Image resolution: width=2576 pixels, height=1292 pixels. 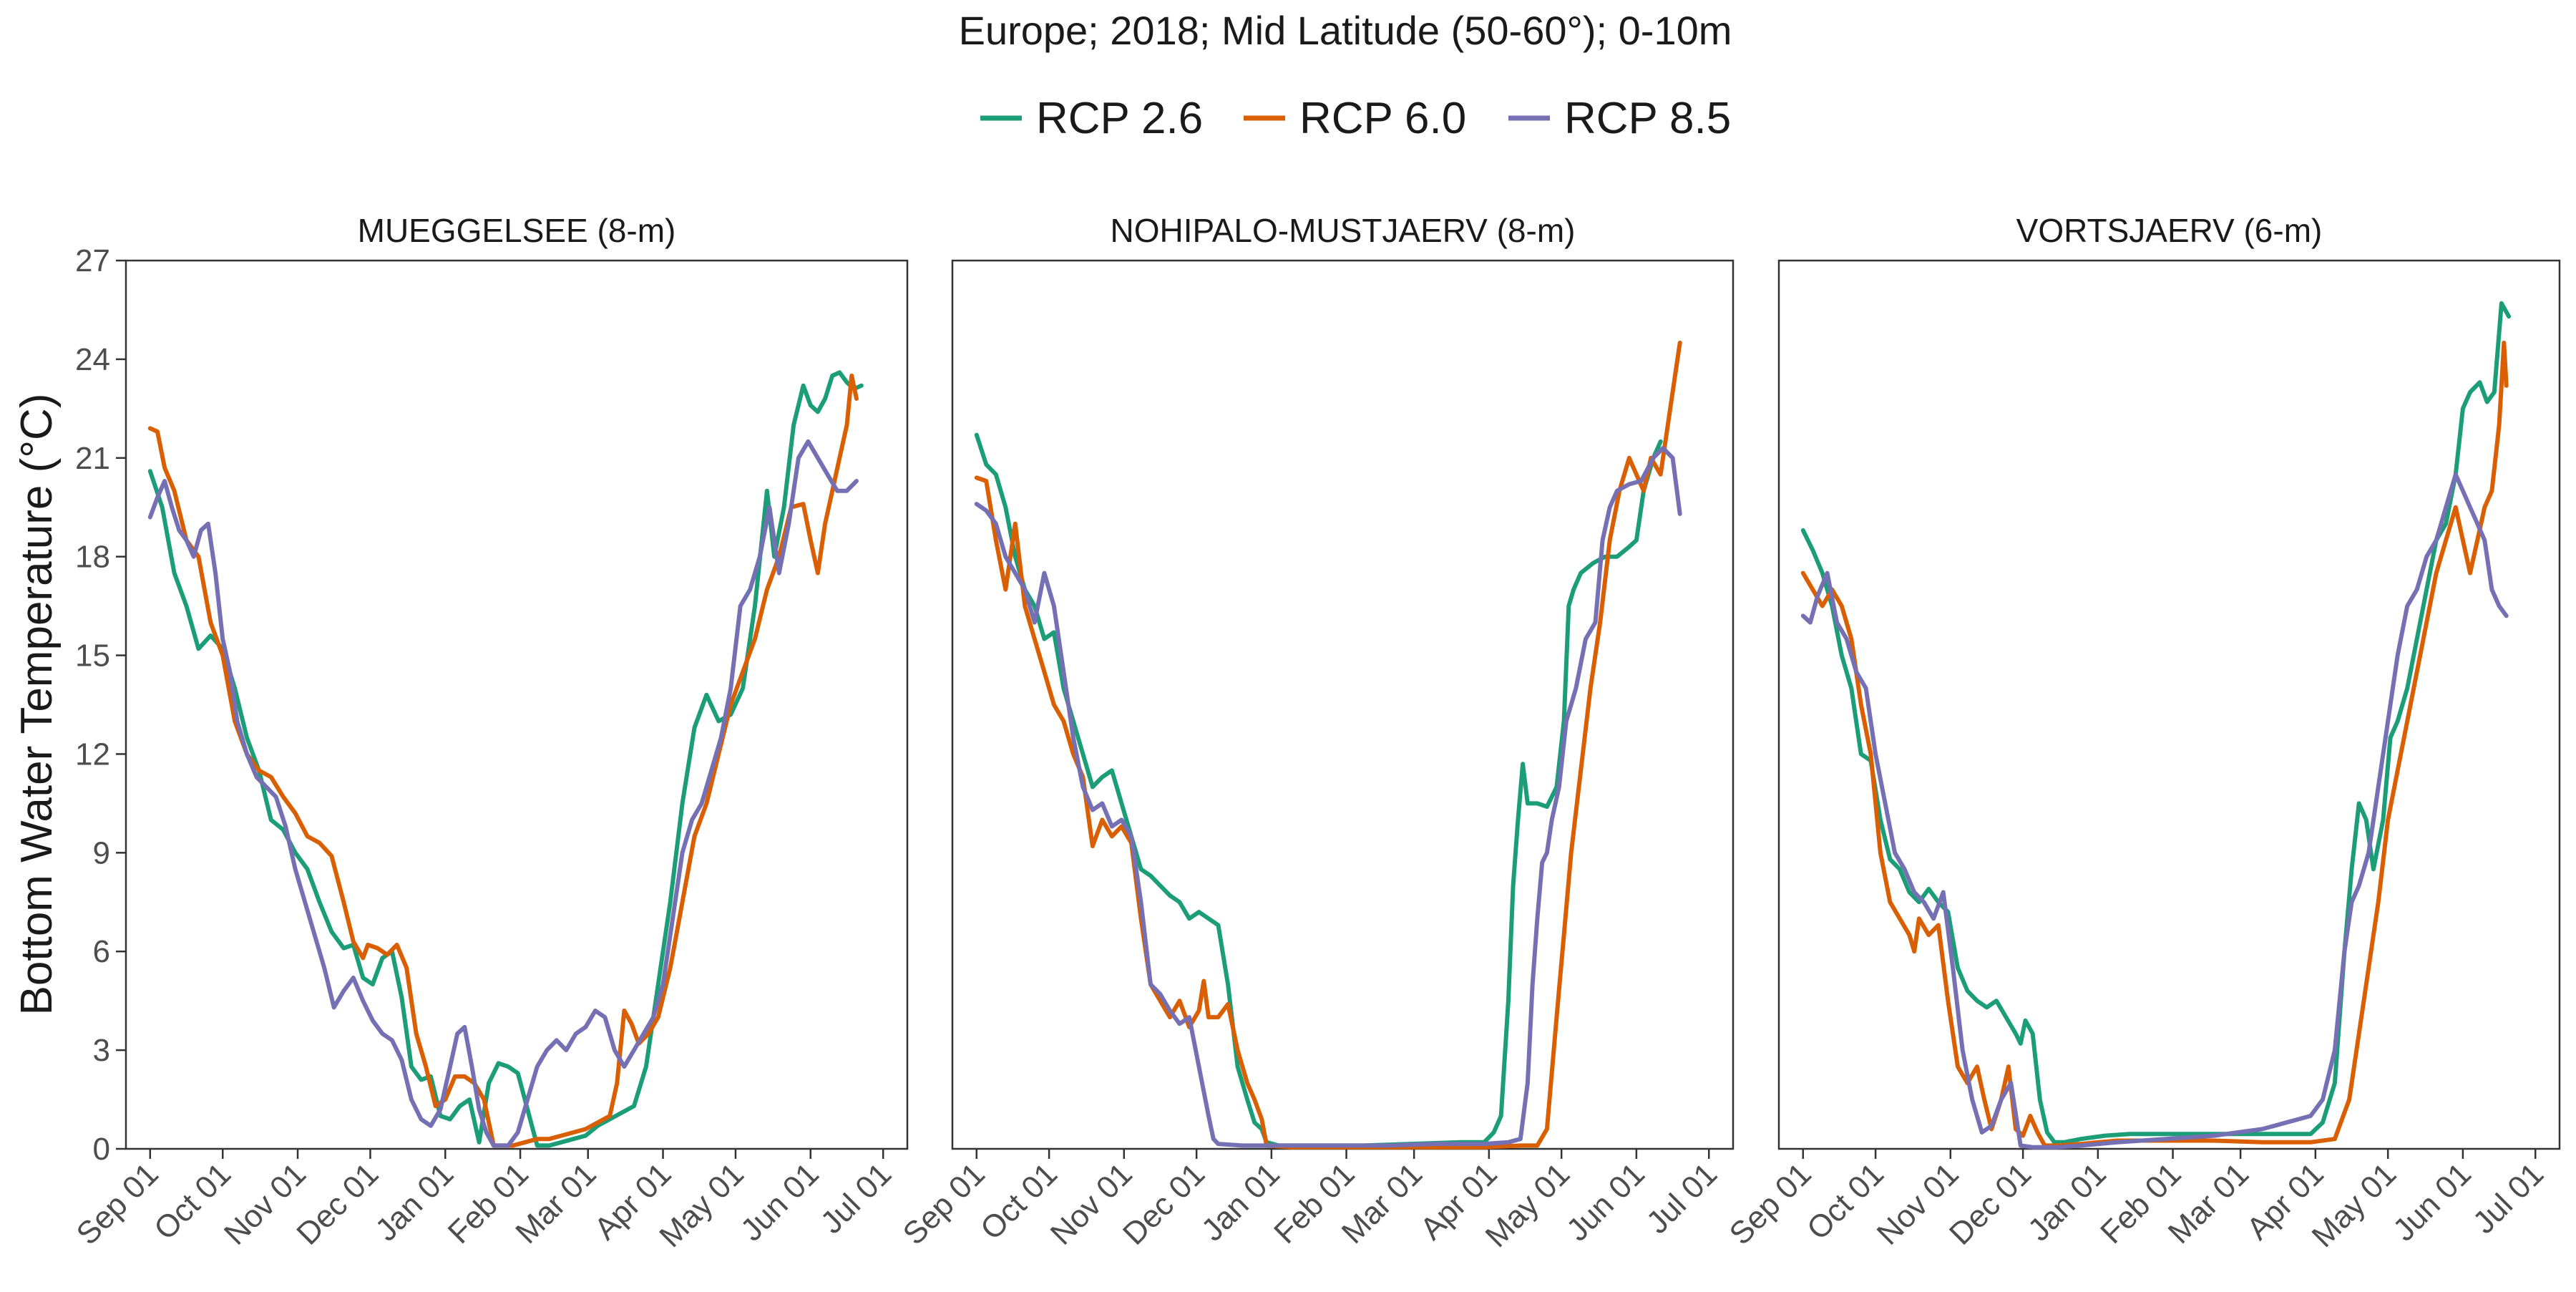 What do you see at coordinates (2169, 230) in the screenshot?
I see `panel-title: VORTSJAERV (6-m)` at bounding box center [2169, 230].